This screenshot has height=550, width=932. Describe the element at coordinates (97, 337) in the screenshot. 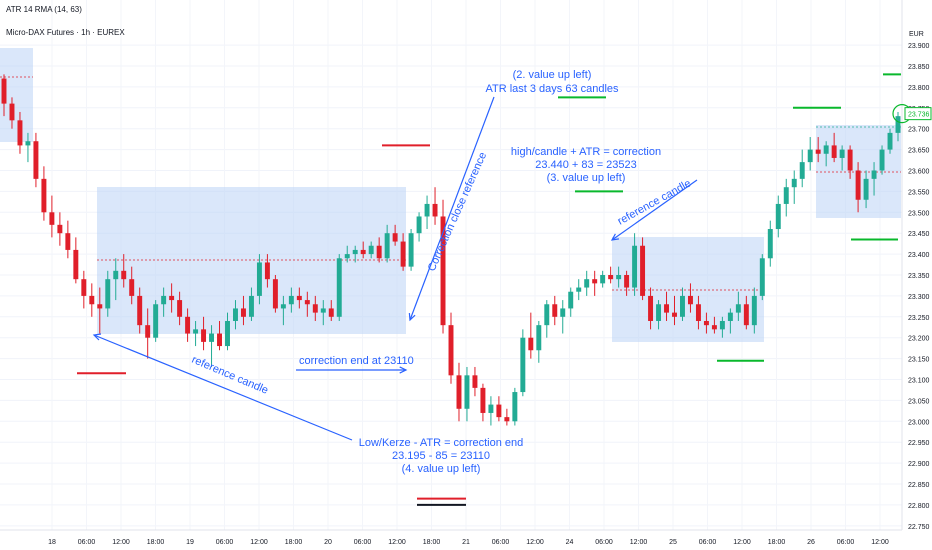

I see `arrow-reference-candle-left-head` at that location.